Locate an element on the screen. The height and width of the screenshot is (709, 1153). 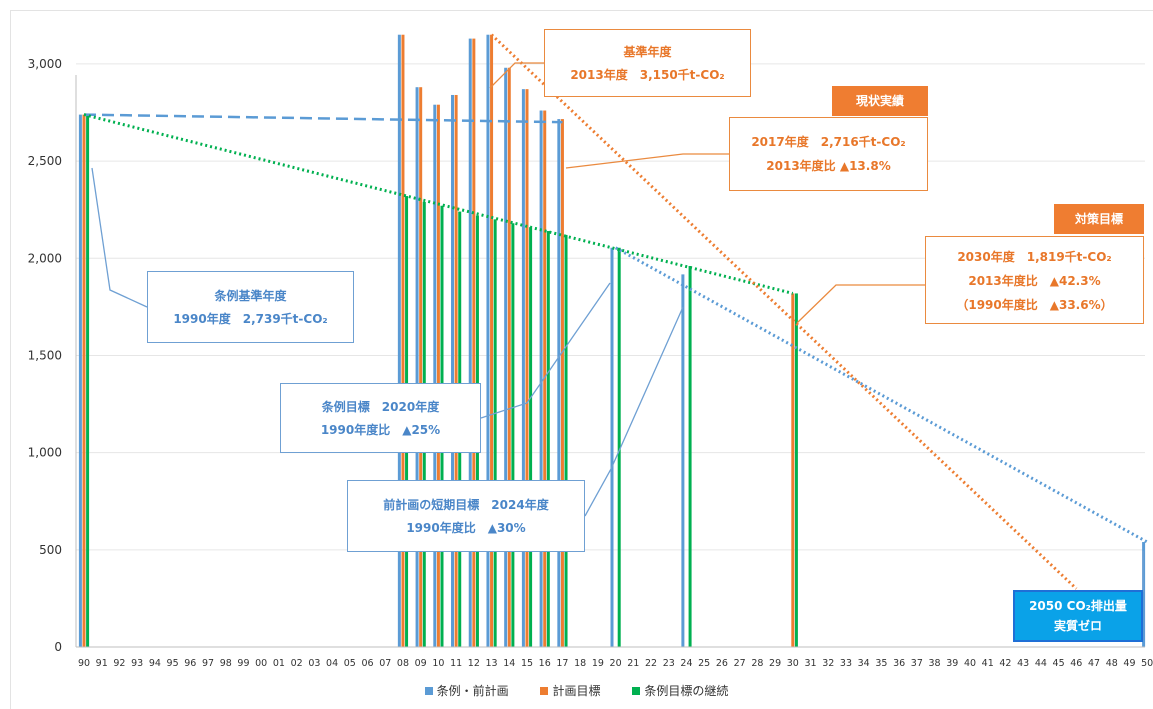
current-tag: 現状実績 is located at coordinates (880, 101).